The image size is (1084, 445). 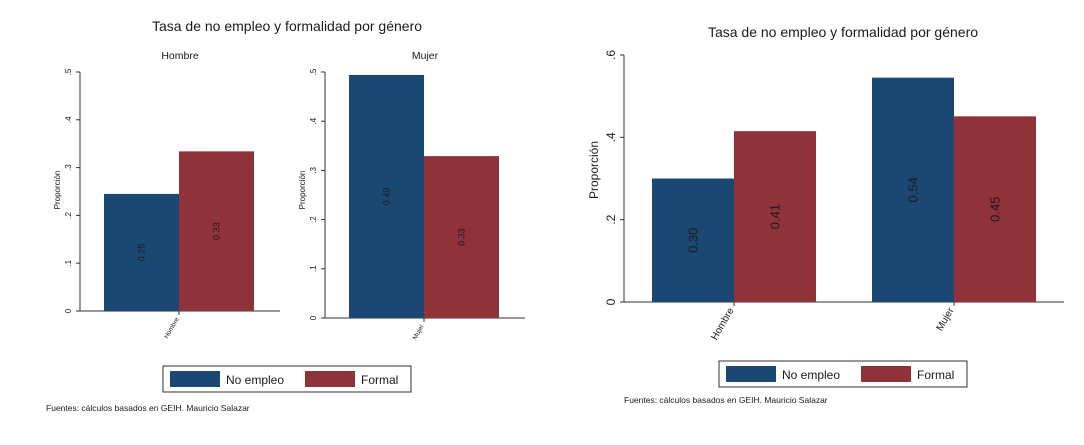 I want to click on left-hombre-ytick-label: .5, so click(x=68, y=71).